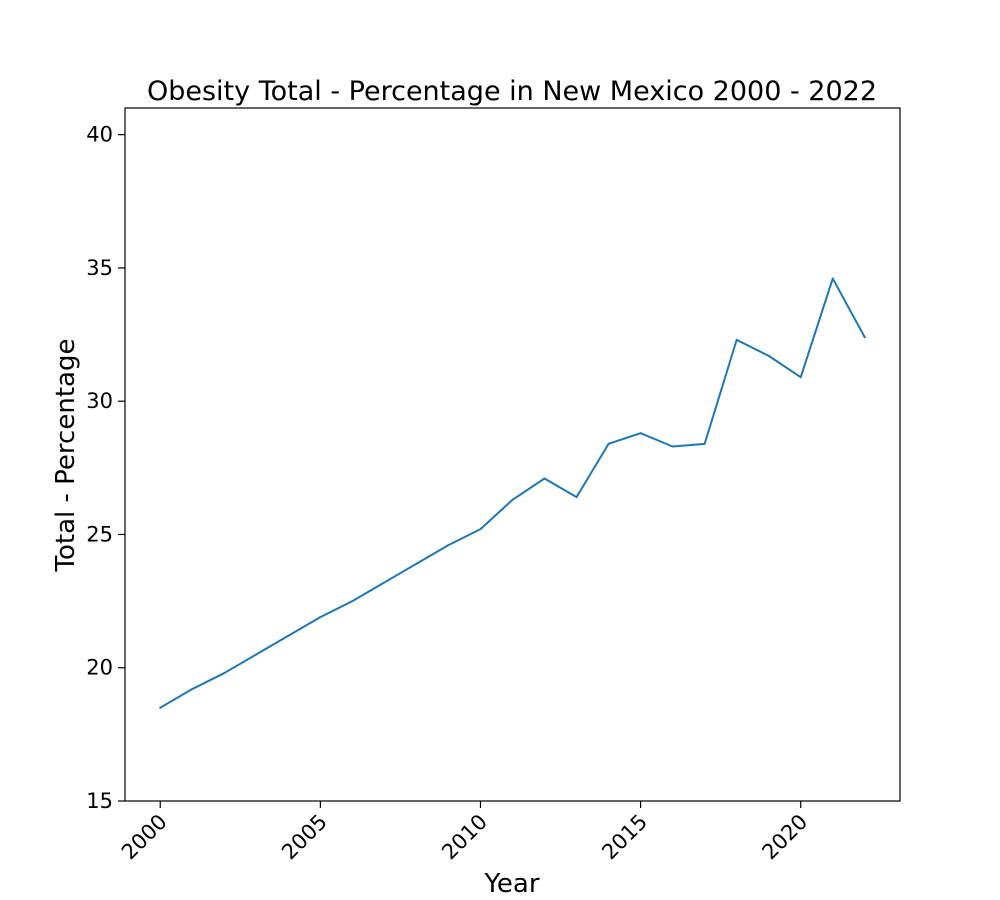 This screenshot has height=900, width=1000. Describe the element at coordinates (99, 401) in the screenshot. I see `y-tick-label: 30` at that location.